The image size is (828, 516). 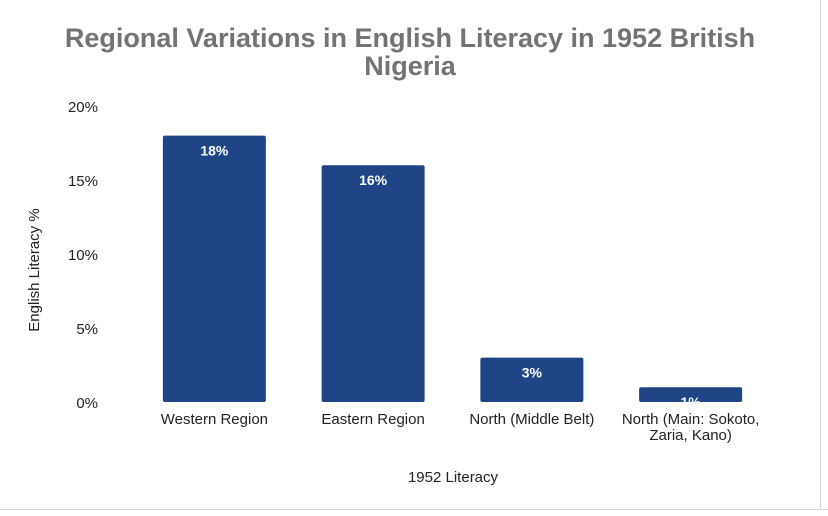 What do you see at coordinates (690, 435) in the screenshot?
I see `x-tick-label-line: Zaria, Kano)` at bounding box center [690, 435].